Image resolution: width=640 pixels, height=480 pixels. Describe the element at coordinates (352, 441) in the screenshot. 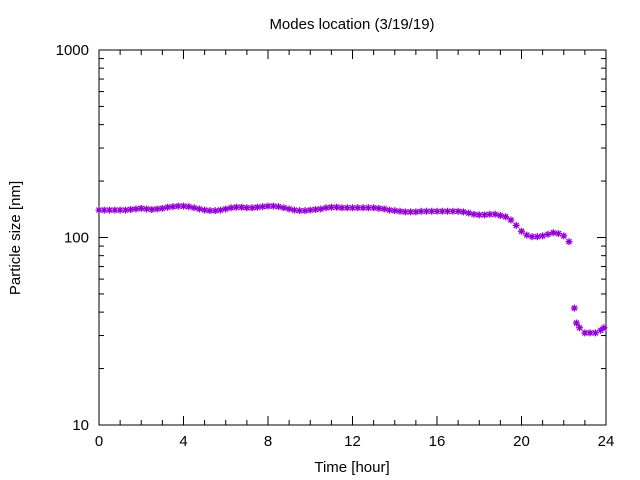

I see `x-tick-label: 12` at that location.